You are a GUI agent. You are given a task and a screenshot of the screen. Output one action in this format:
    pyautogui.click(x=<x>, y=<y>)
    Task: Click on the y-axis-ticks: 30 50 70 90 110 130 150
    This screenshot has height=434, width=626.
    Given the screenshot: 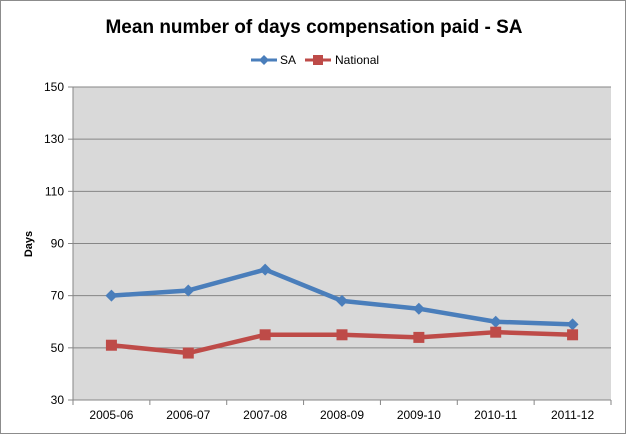 What is the action you would take?
    pyautogui.click(x=58, y=243)
    